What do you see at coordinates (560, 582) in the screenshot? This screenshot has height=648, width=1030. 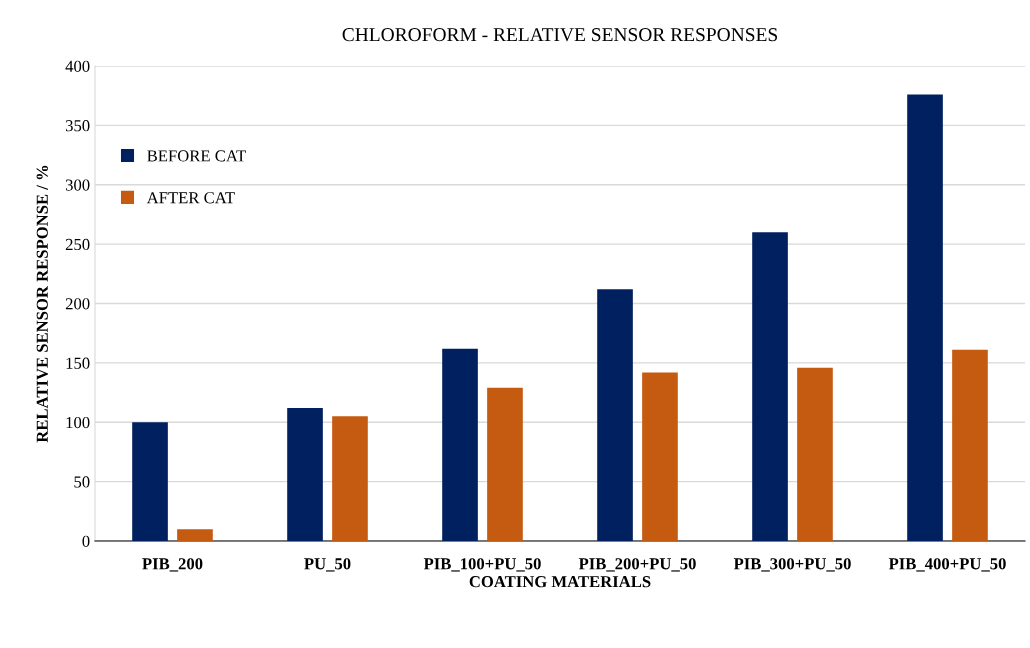 I see `x-axis-title: COATING MATERIALS` at bounding box center [560, 582].